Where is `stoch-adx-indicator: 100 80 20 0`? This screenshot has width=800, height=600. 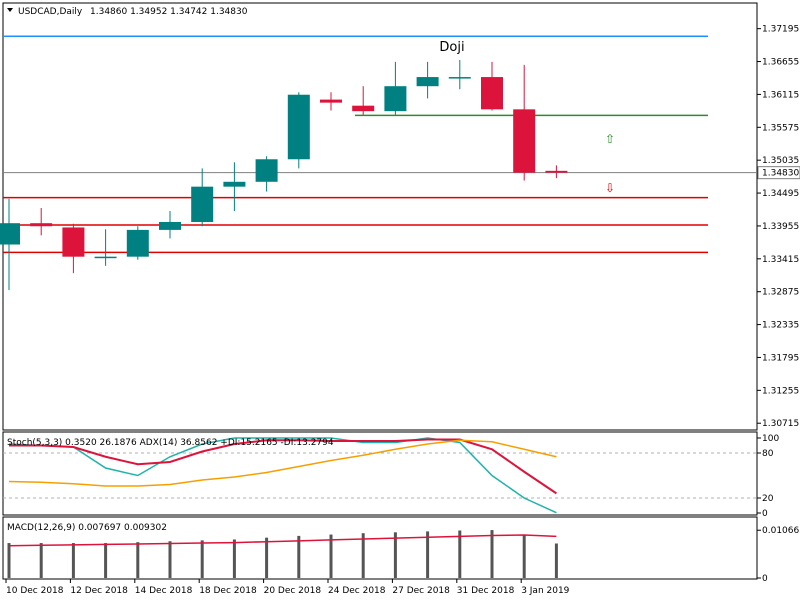 stoch-adx-indicator: 100 80 20 0 is located at coordinates (391, 476).